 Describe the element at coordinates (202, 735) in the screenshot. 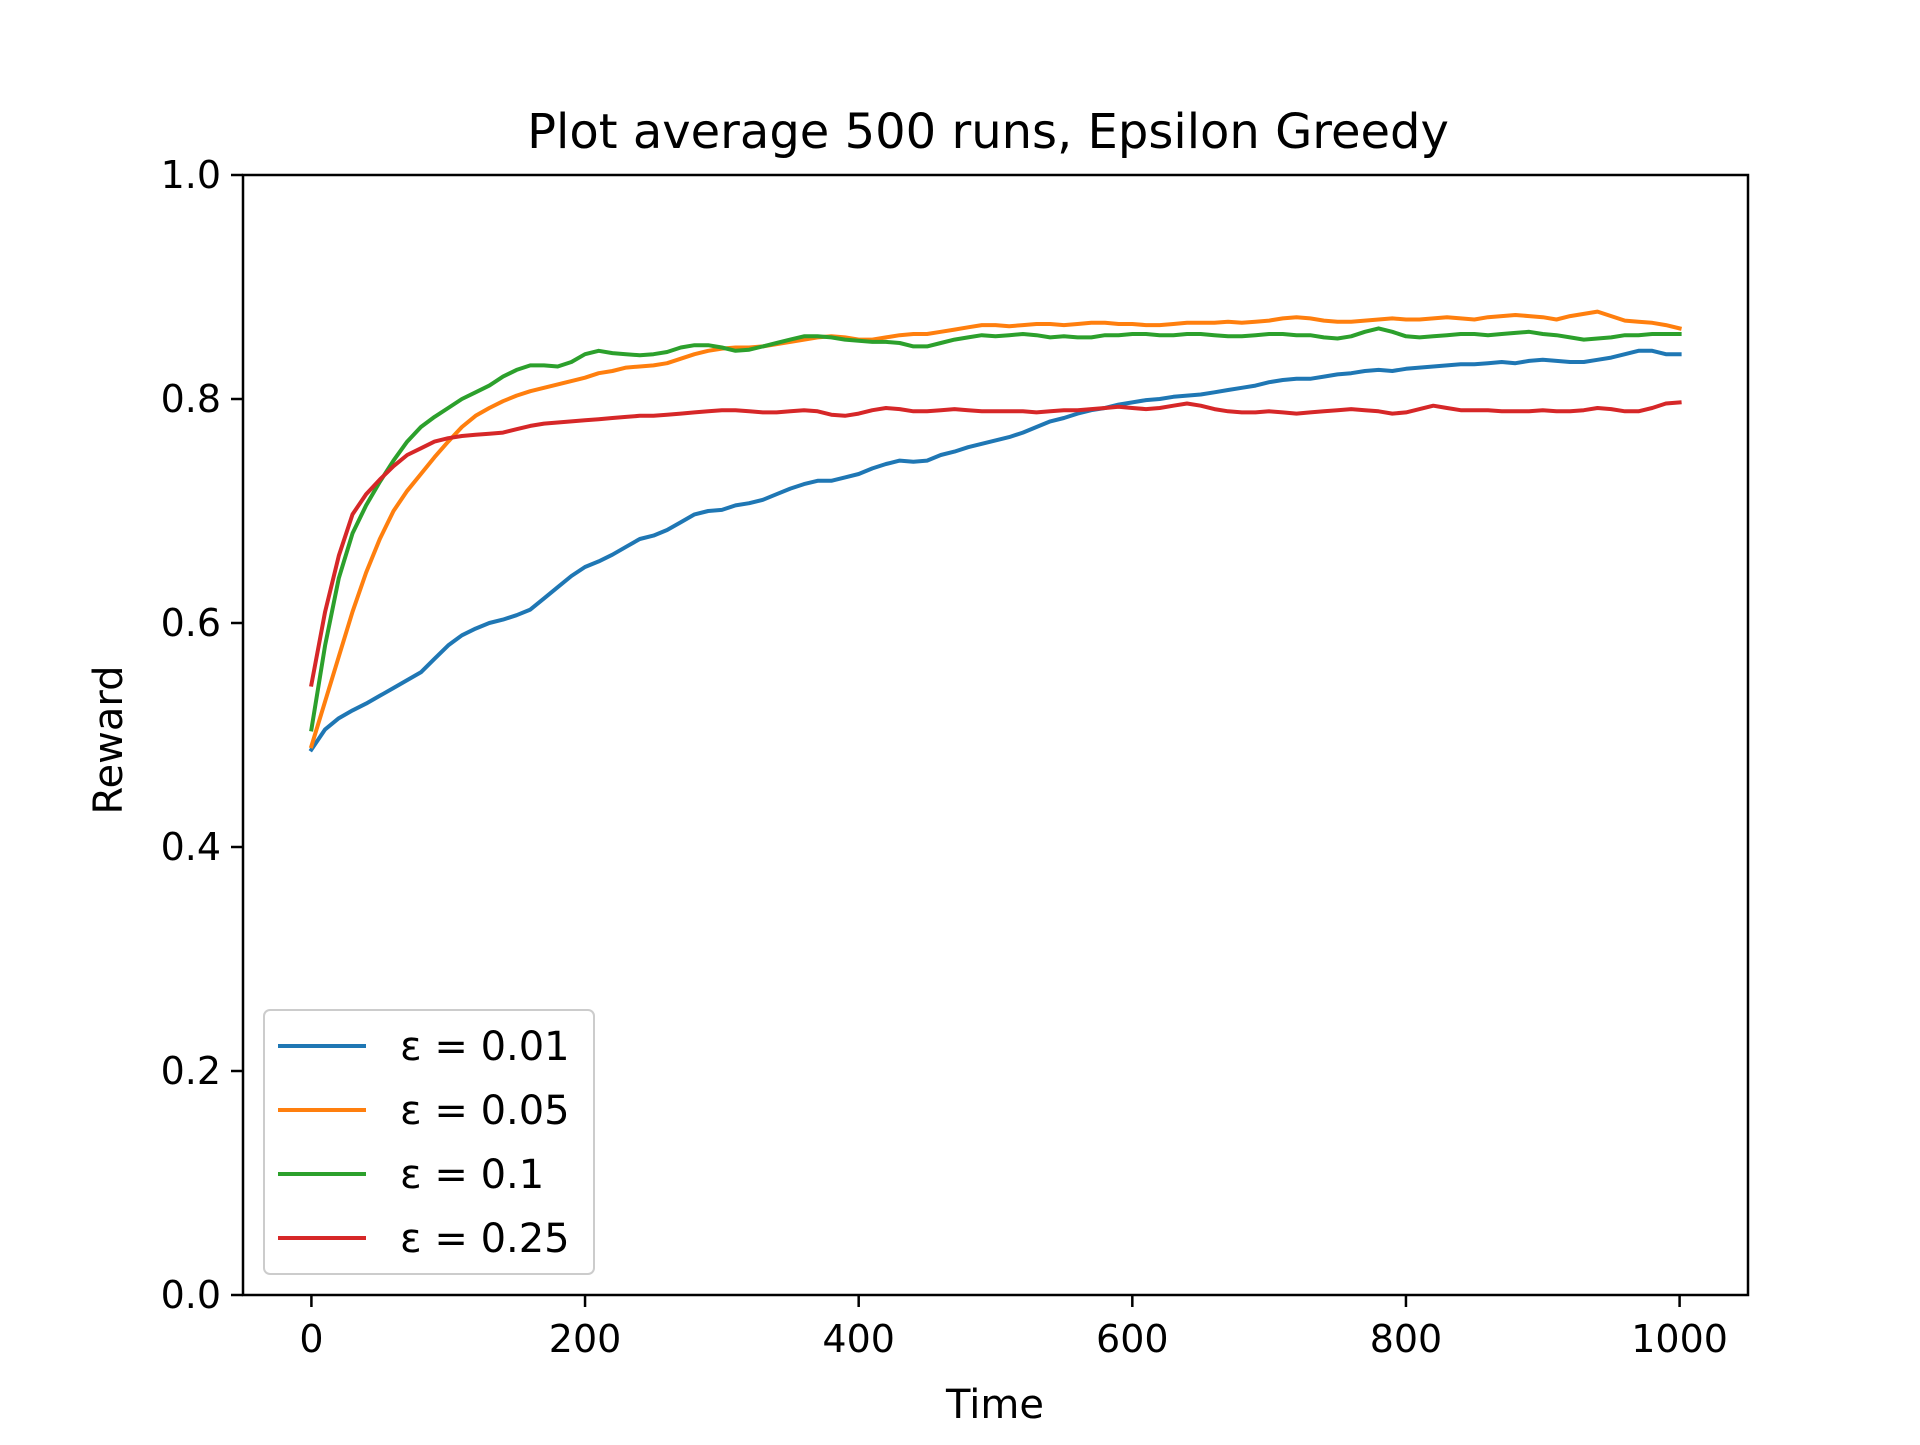

I see `y-axis-ticks: 0.0 0.2 0.4 0.6 0.8 1.0` at that location.